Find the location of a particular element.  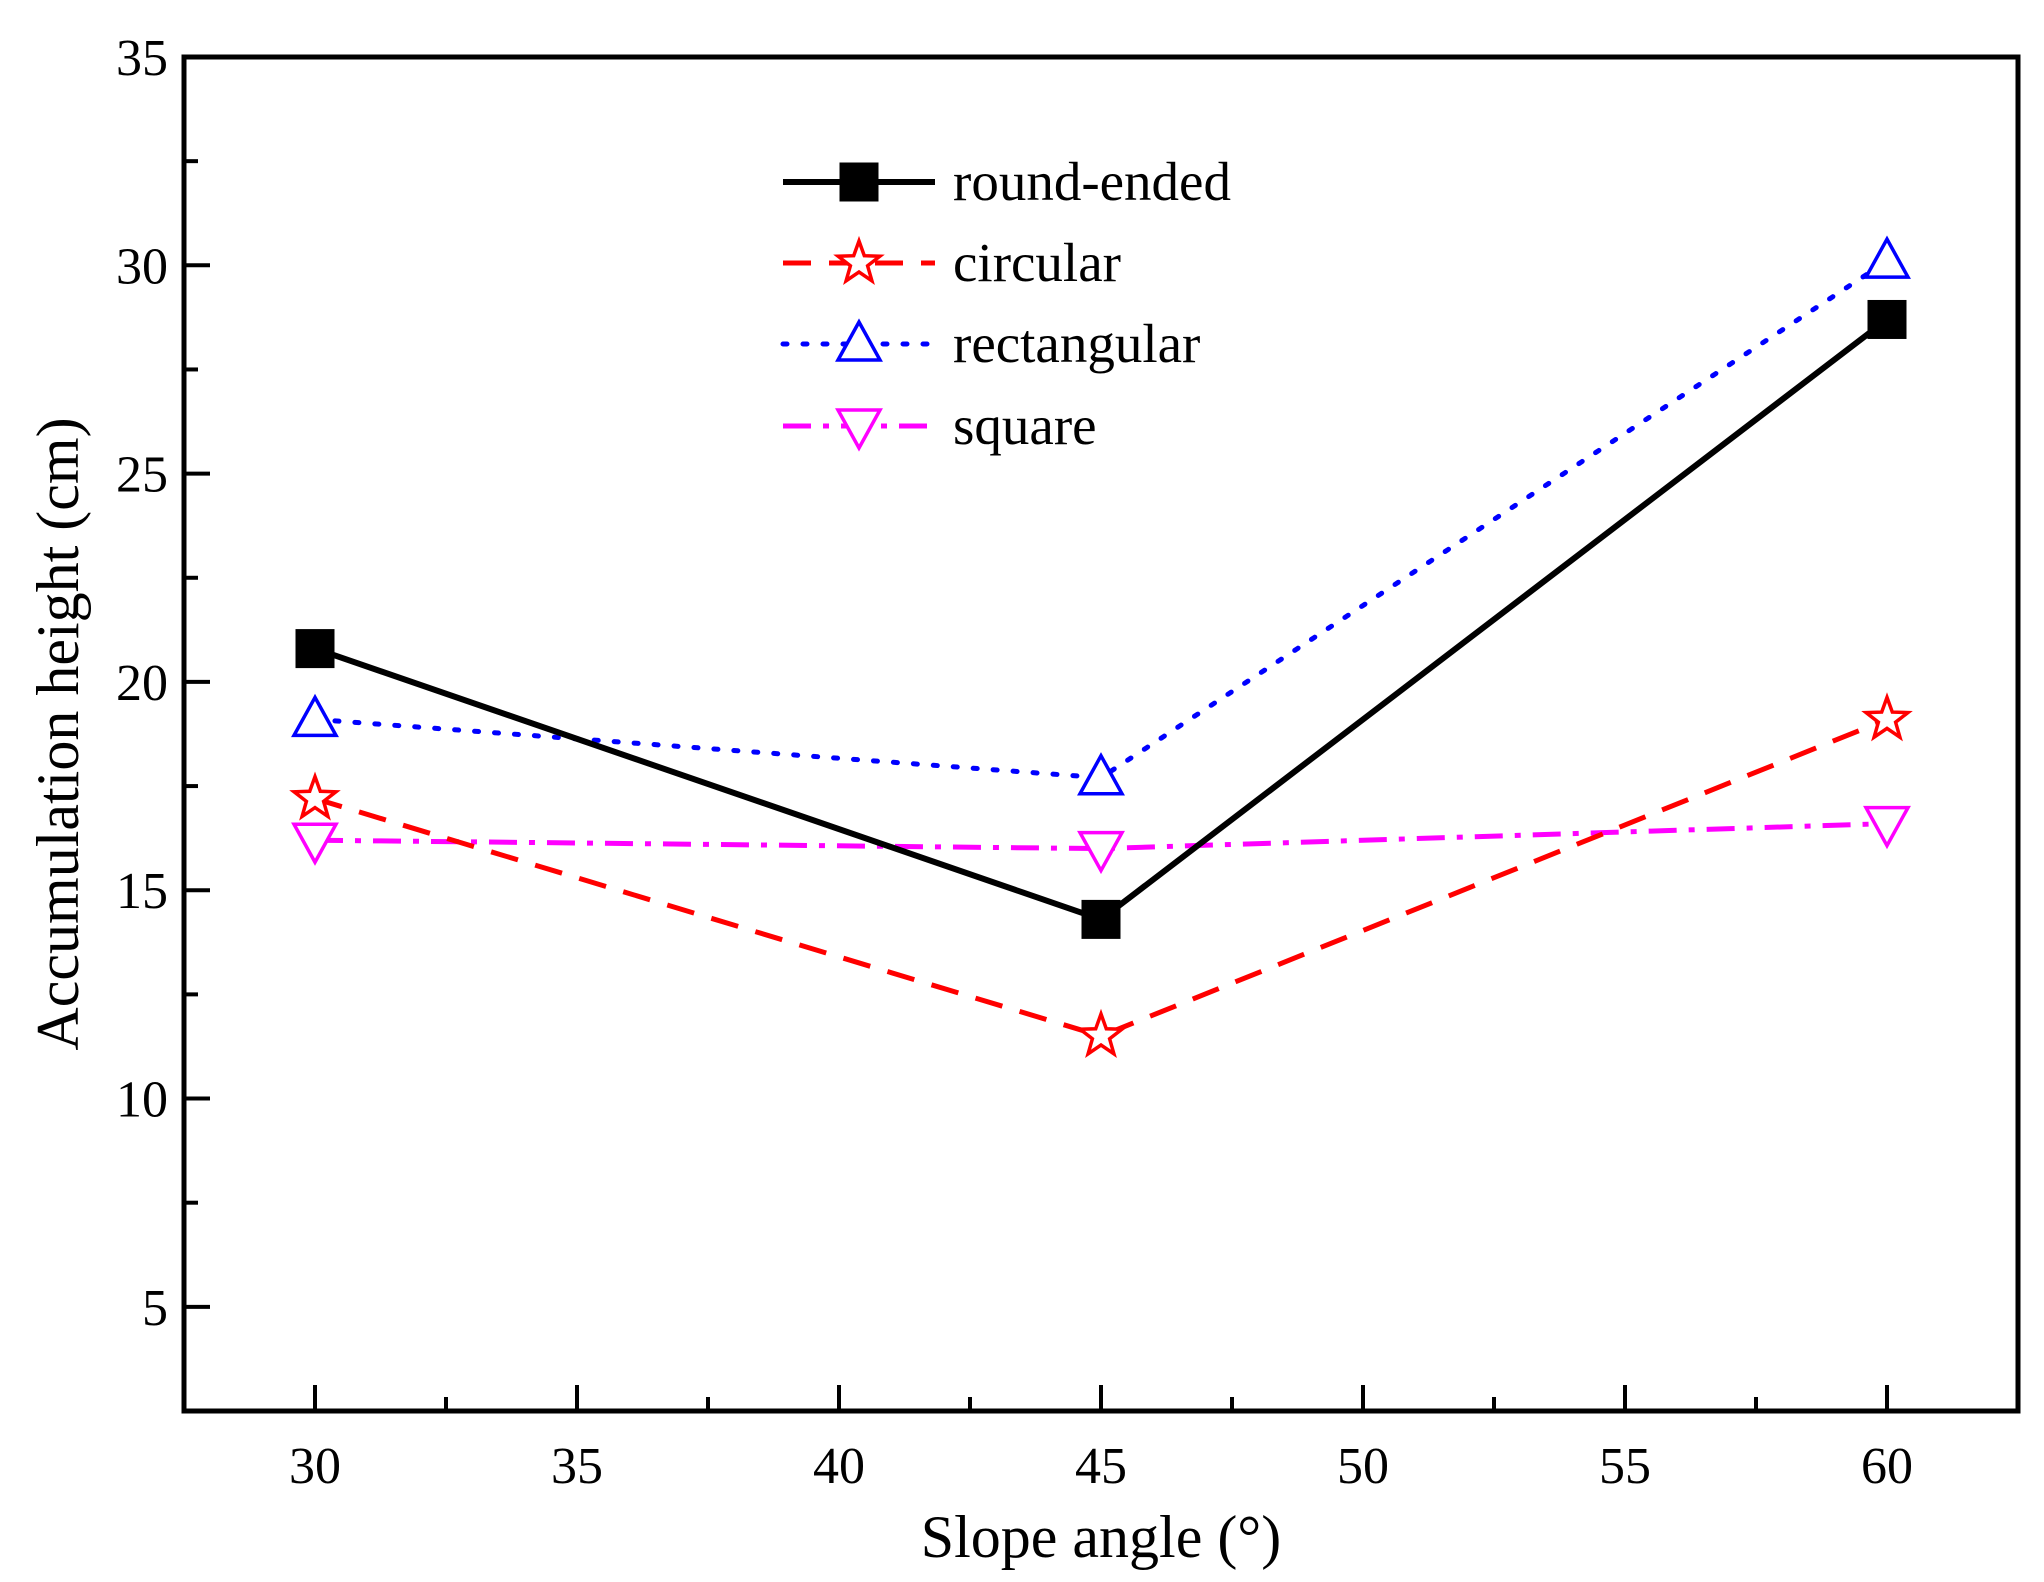

x-tick-label: 40 is located at coordinates (839, 1466).